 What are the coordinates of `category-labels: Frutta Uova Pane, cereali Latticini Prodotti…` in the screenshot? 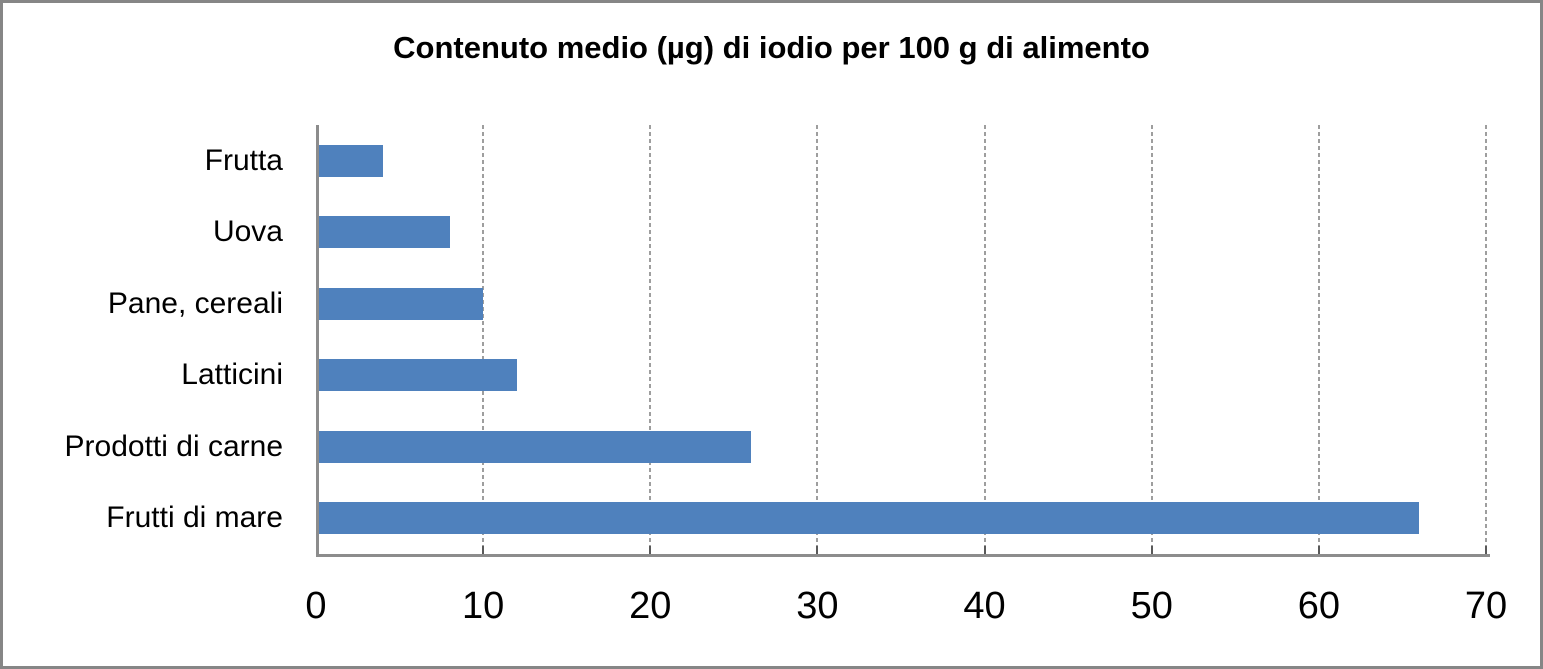 It's located at (143, 339).